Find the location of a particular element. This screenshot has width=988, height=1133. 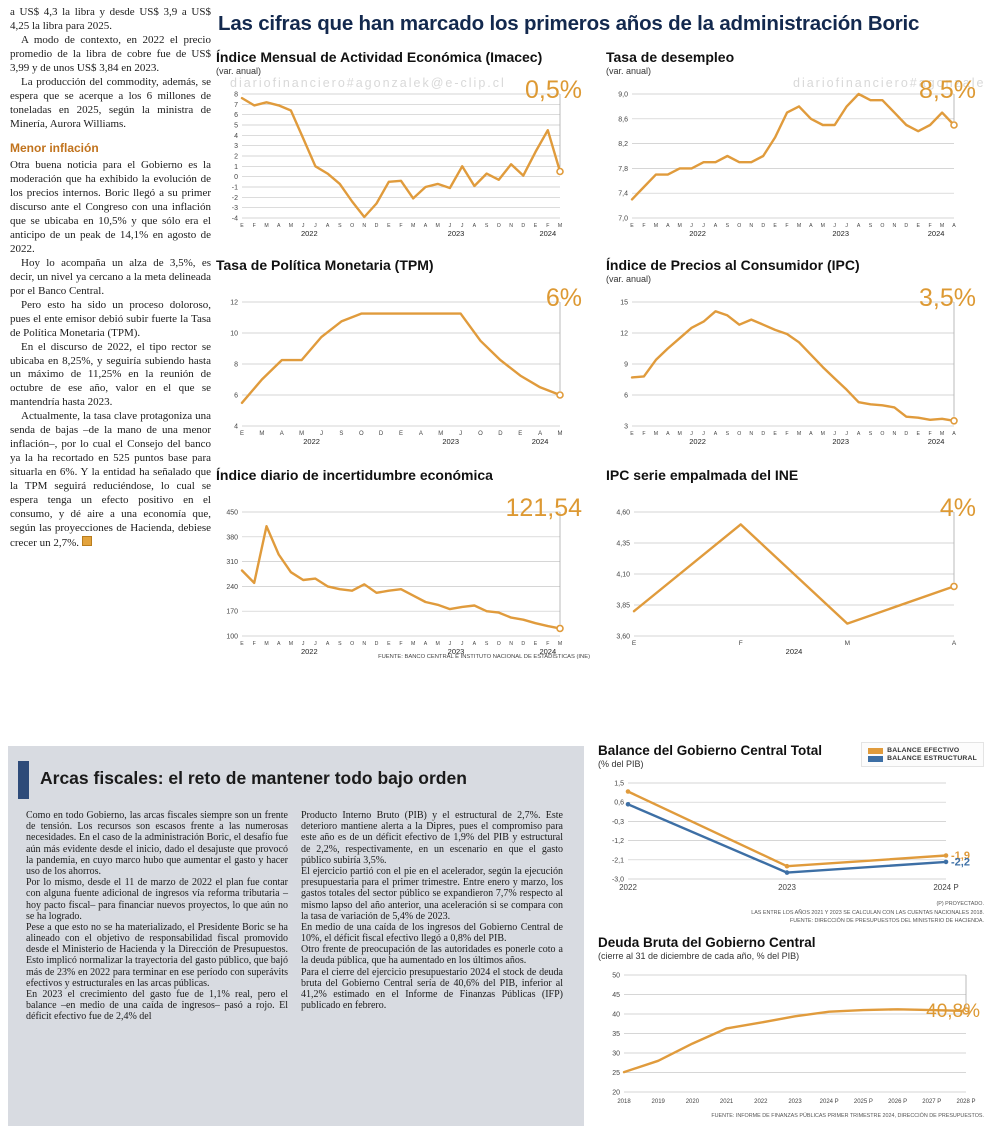

chart-header: IPC serie empalmada del INE is located at coordinates (795, 483).